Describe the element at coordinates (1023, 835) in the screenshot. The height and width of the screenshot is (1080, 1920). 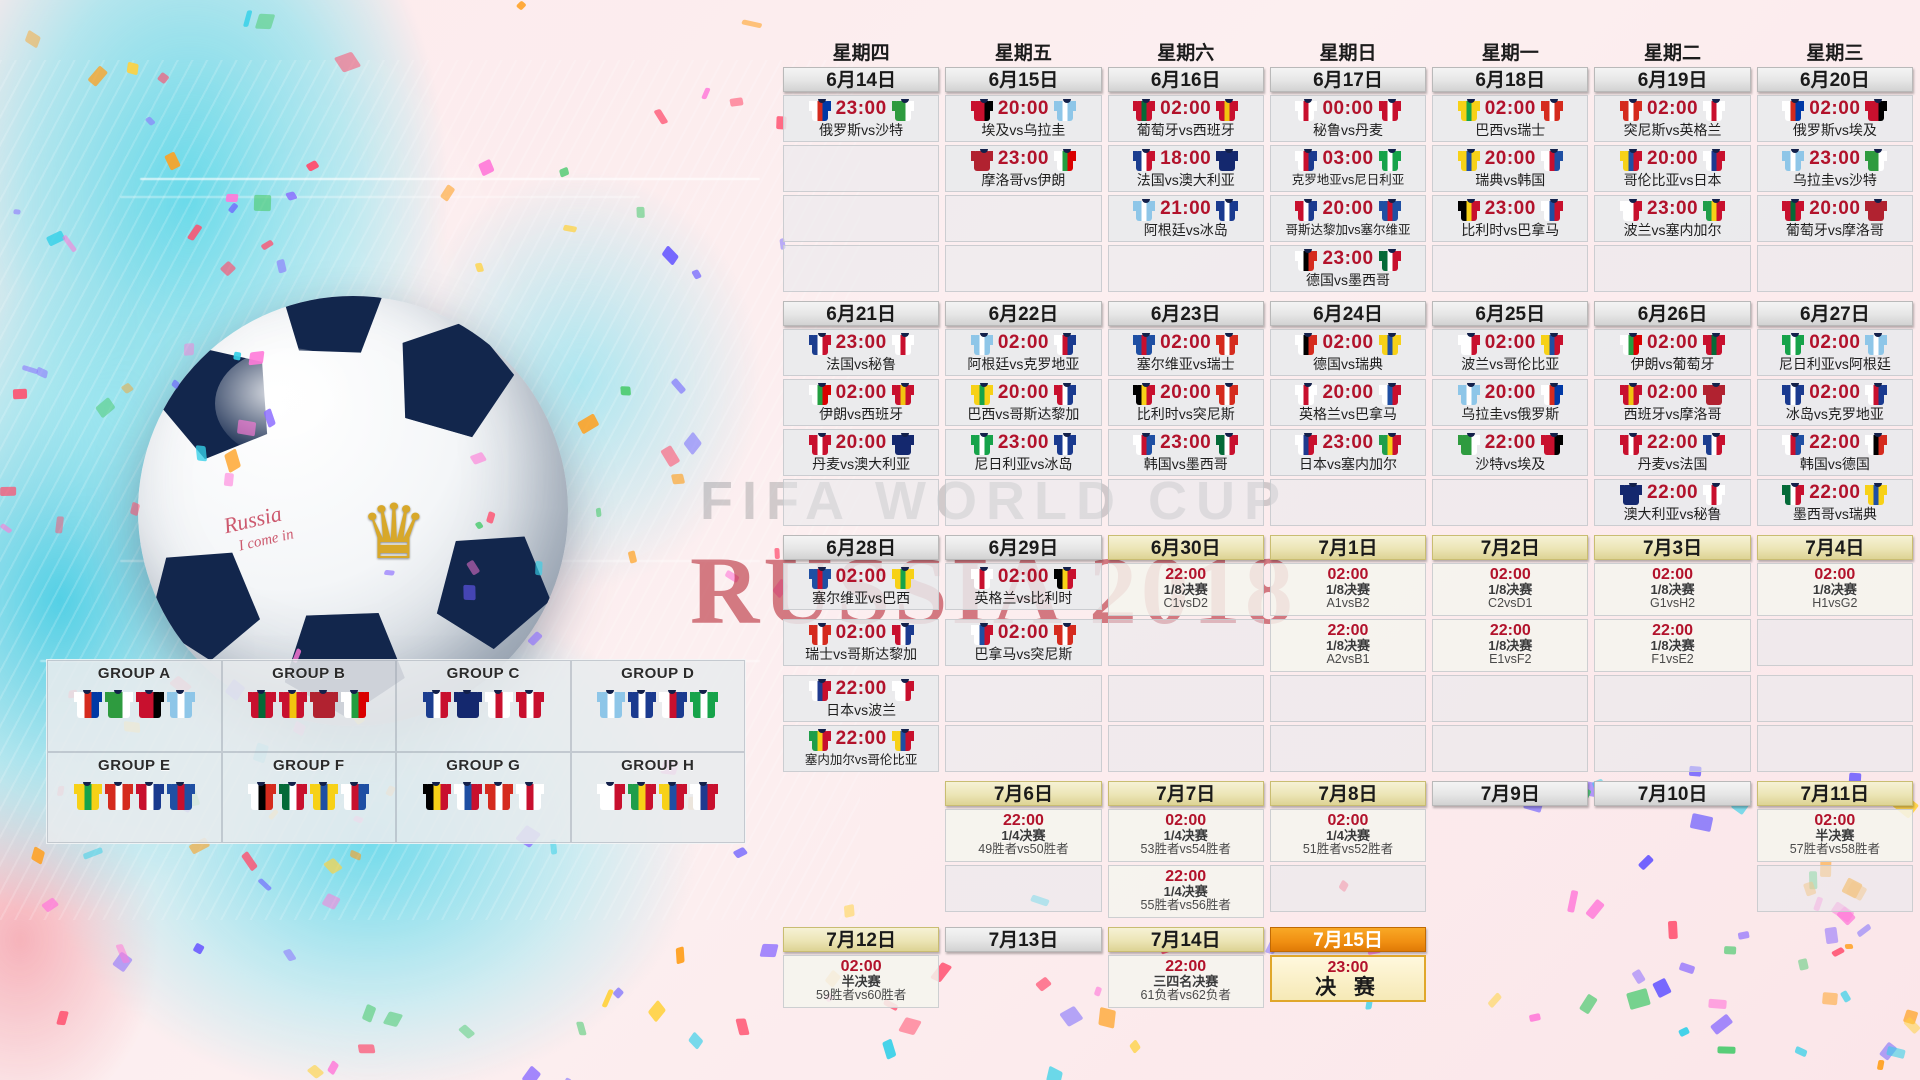
I see `knockout-match-cell: 22:00 1/4决赛 49胜者vs50胜者` at that location.